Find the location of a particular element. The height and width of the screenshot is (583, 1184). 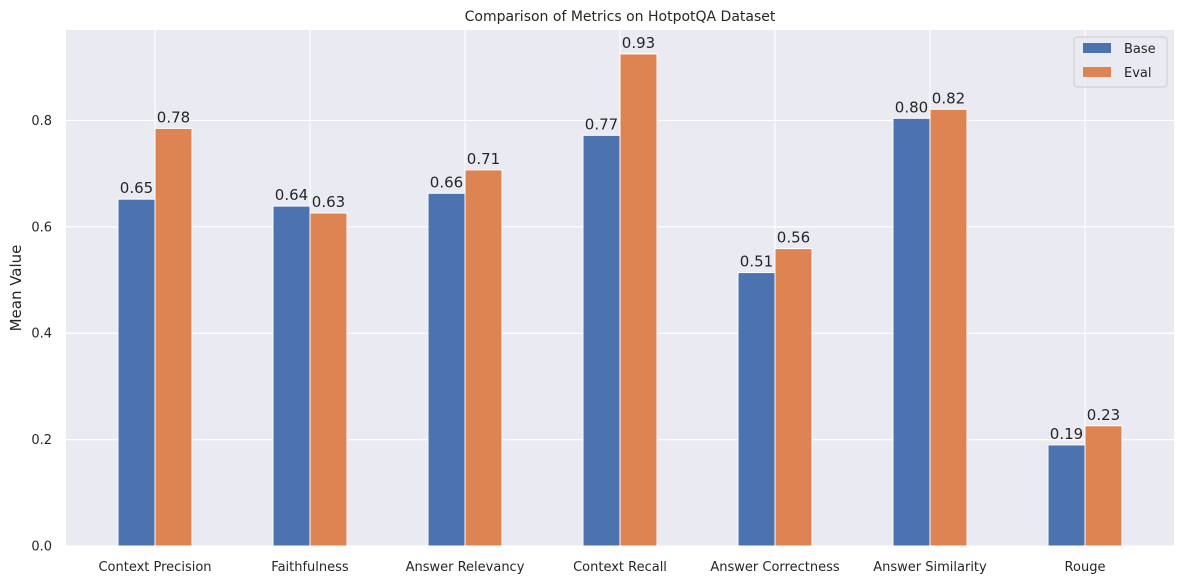

data-label-base: 0.80 is located at coordinates (911, 107).